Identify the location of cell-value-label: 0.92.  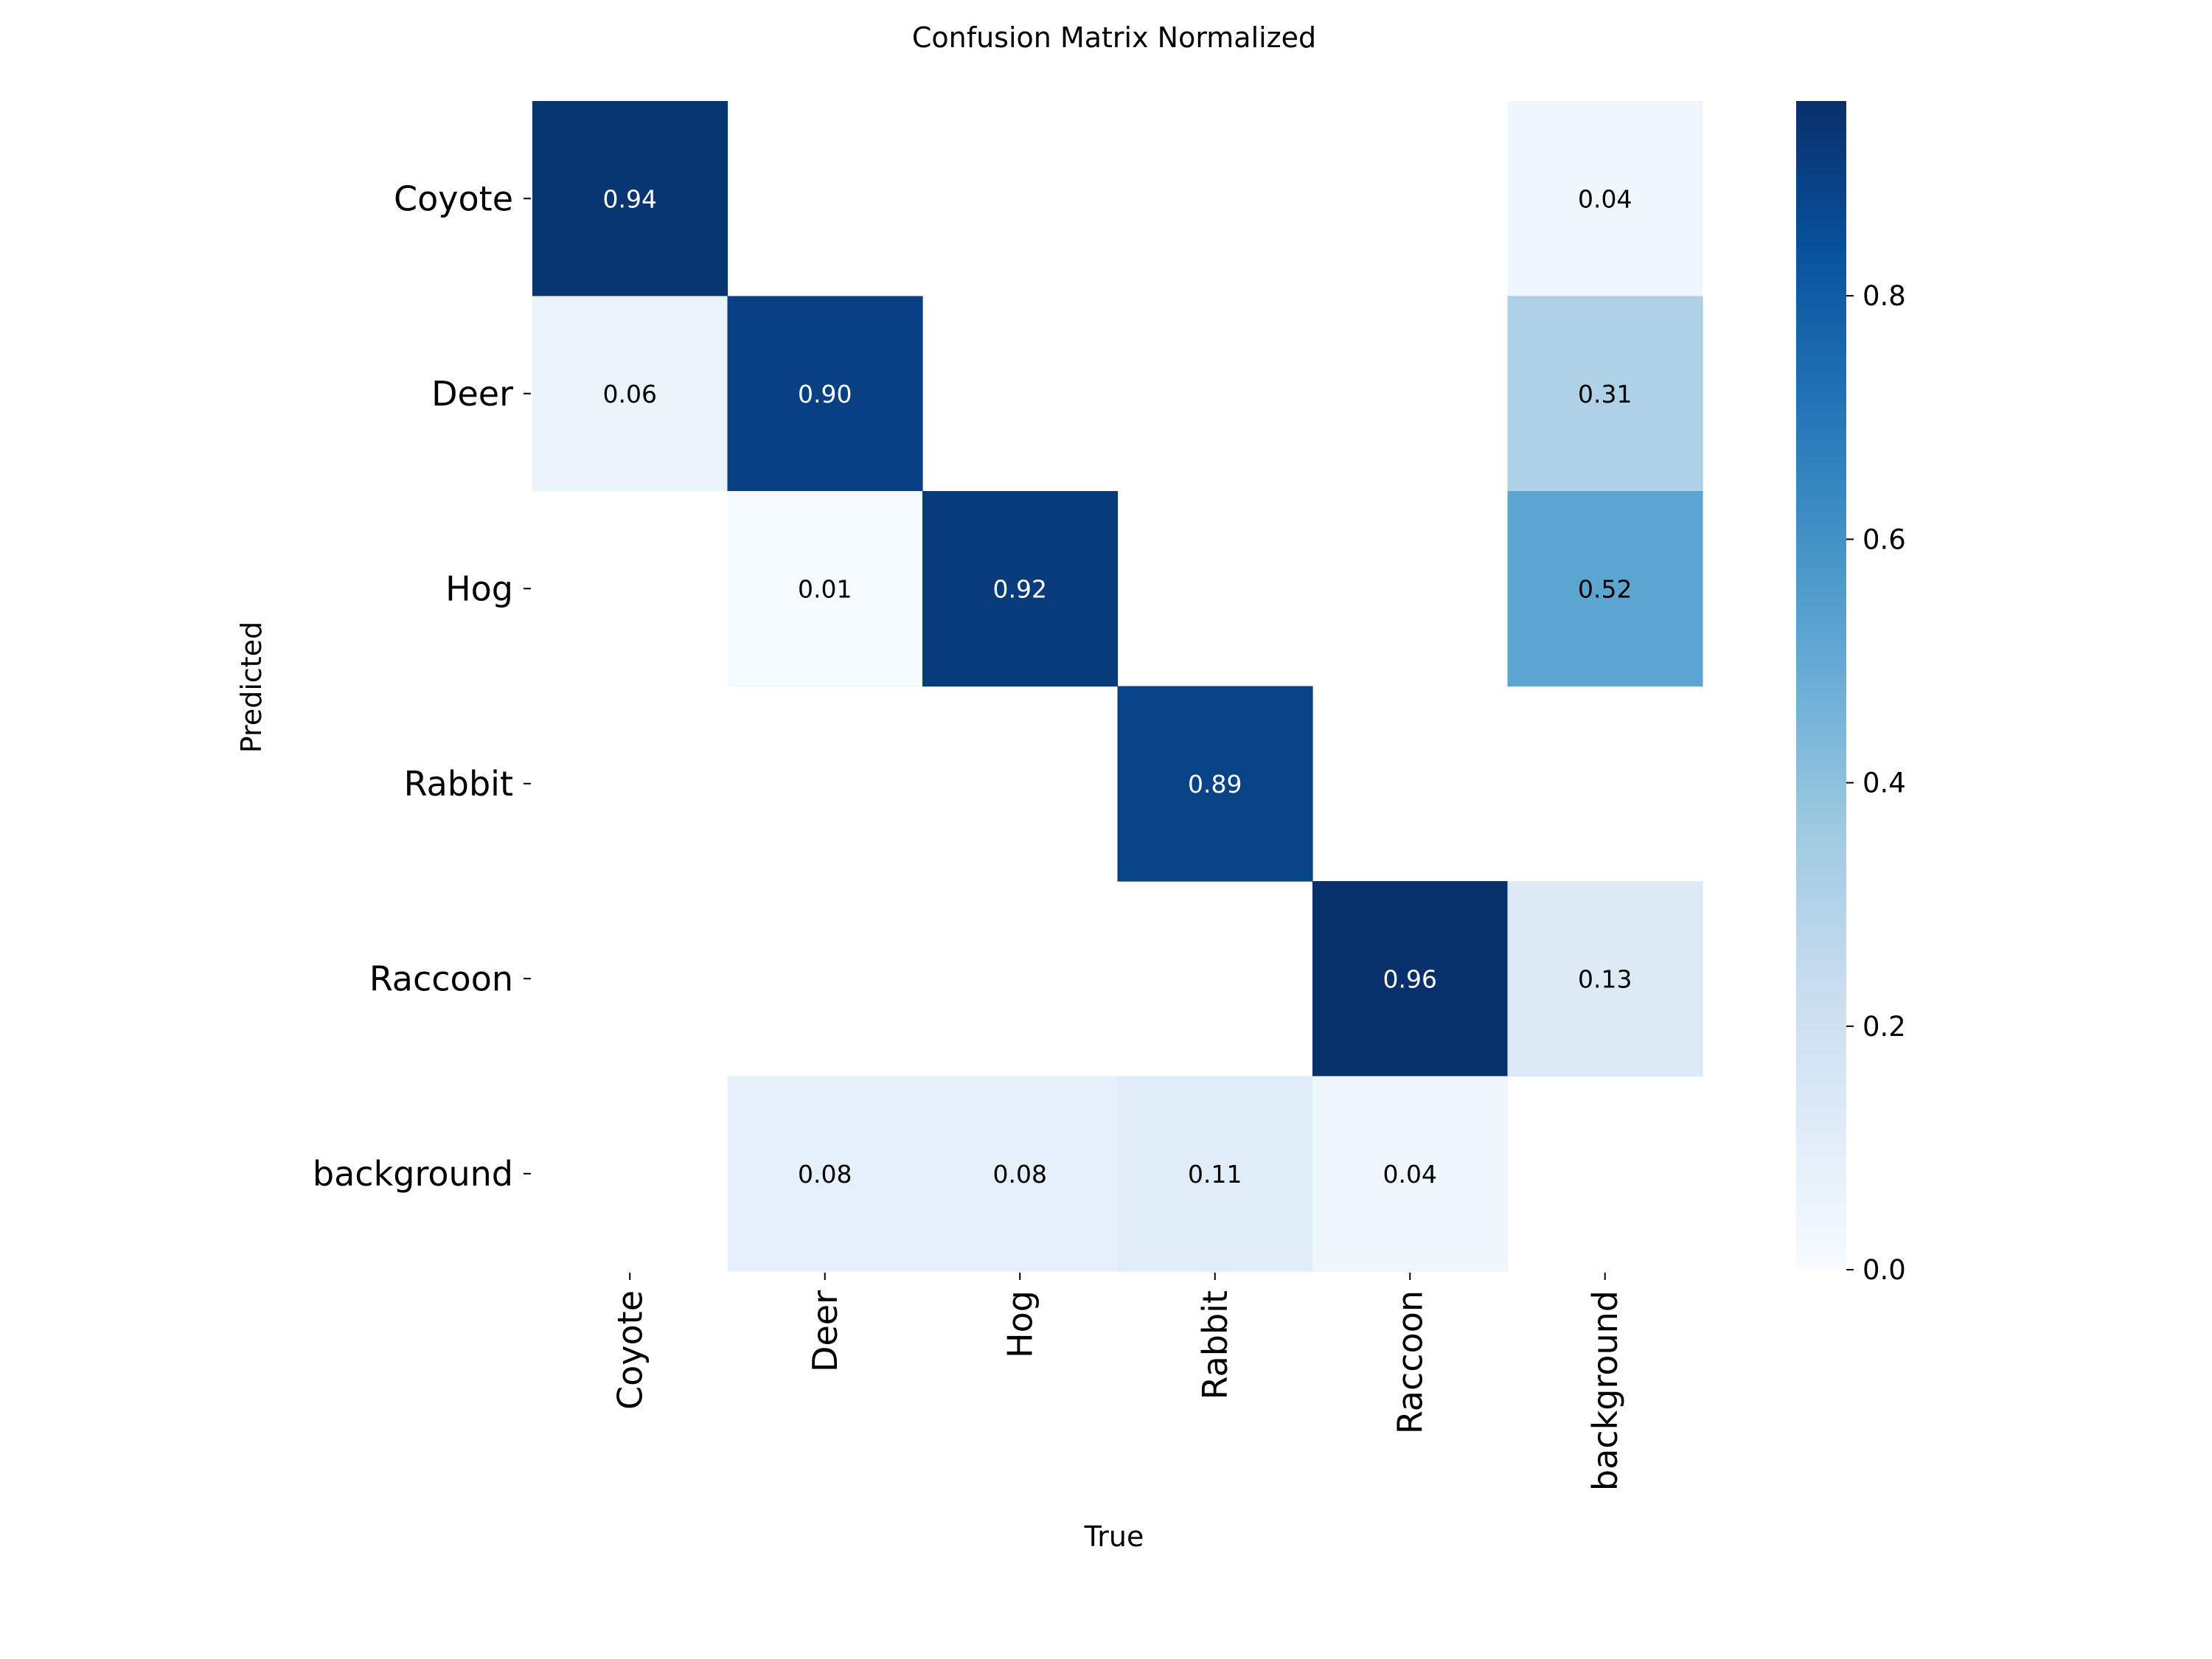
(1020, 588).